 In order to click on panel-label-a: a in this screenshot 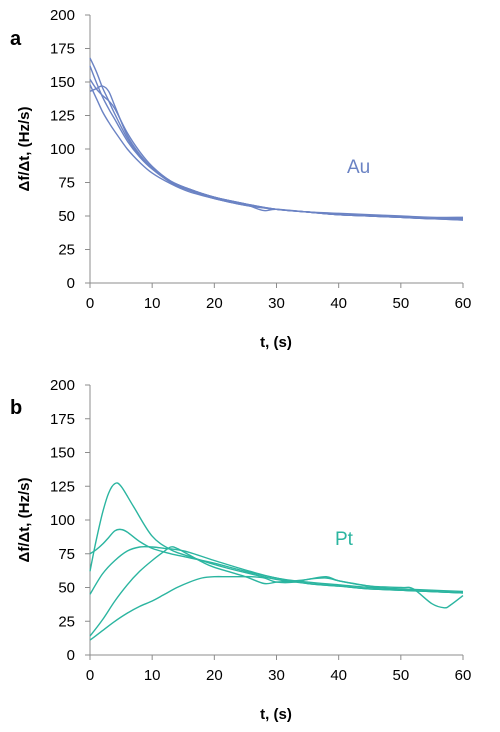, I will do `click(16, 39)`.